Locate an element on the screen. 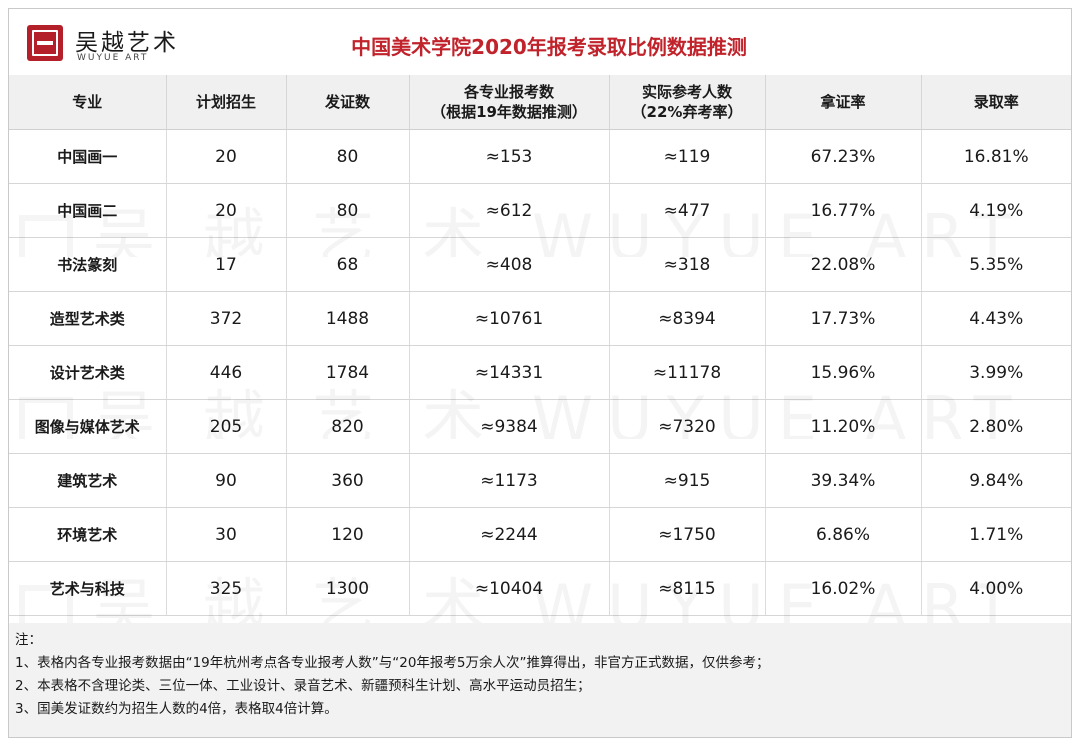 The image size is (1080, 746). cell-actual: ≈915 is located at coordinates (687, 480).